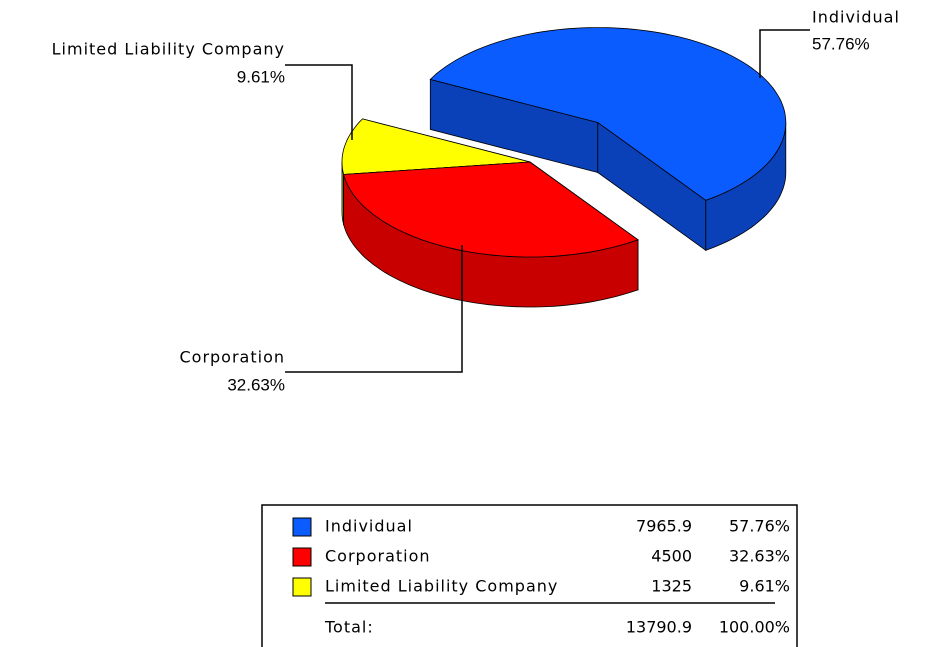  I want to click on slice-label: Limited Liability Company, so click(168, 49).